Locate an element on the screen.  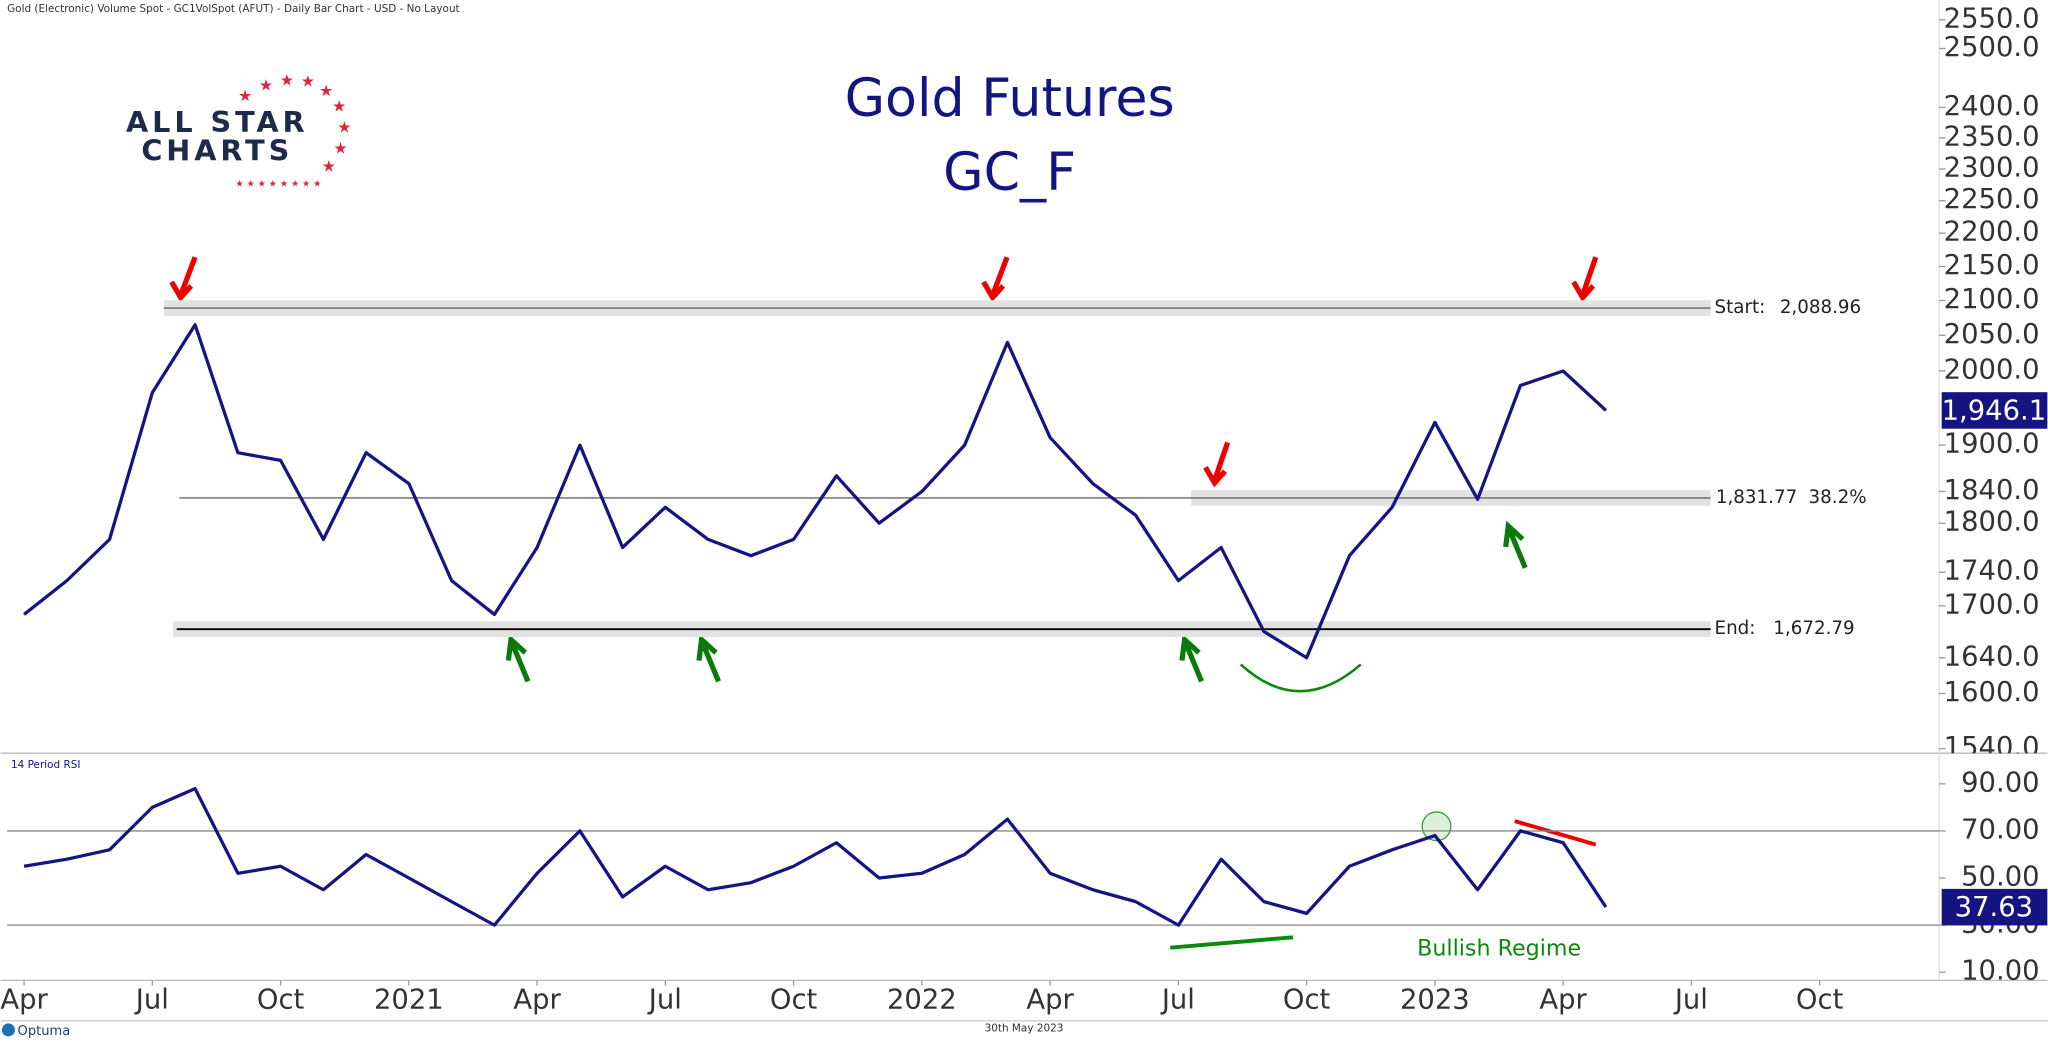
logo-line2: CHARTS is located at coordinates (217, 151).